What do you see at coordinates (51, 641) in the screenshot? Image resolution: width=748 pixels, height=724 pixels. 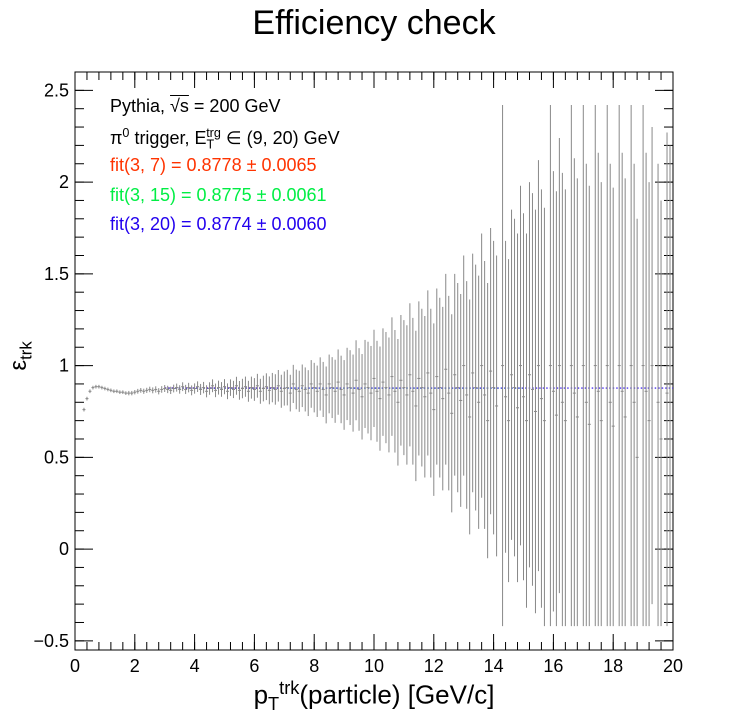 I see `y-tick-label: −0.5` at bounding box center [51, 641].